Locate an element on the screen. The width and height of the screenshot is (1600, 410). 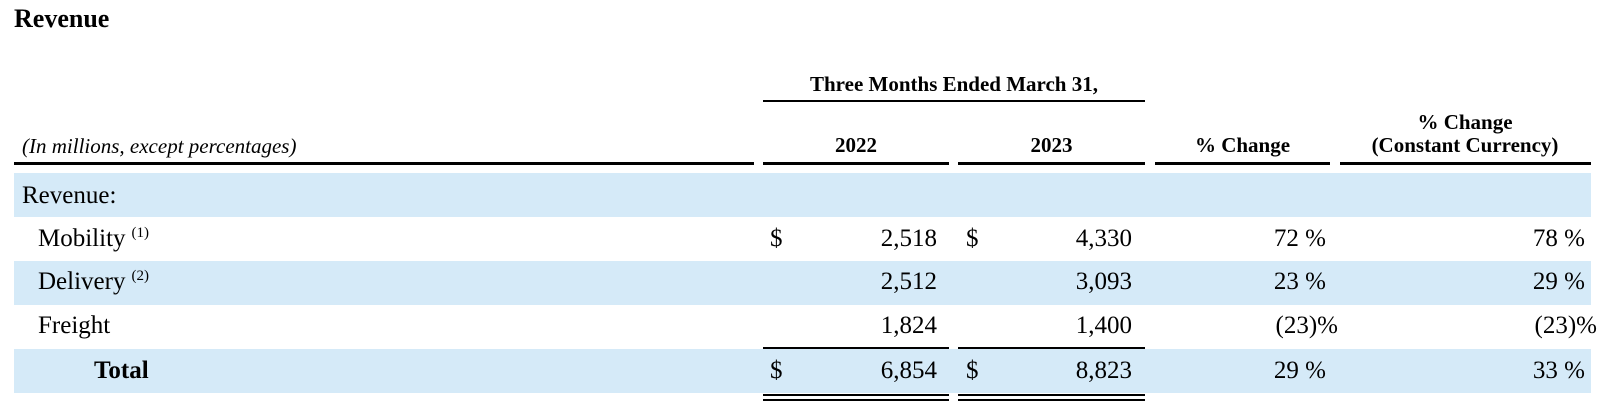
total-double-rule-2022 is located at coordinates (856, 397).